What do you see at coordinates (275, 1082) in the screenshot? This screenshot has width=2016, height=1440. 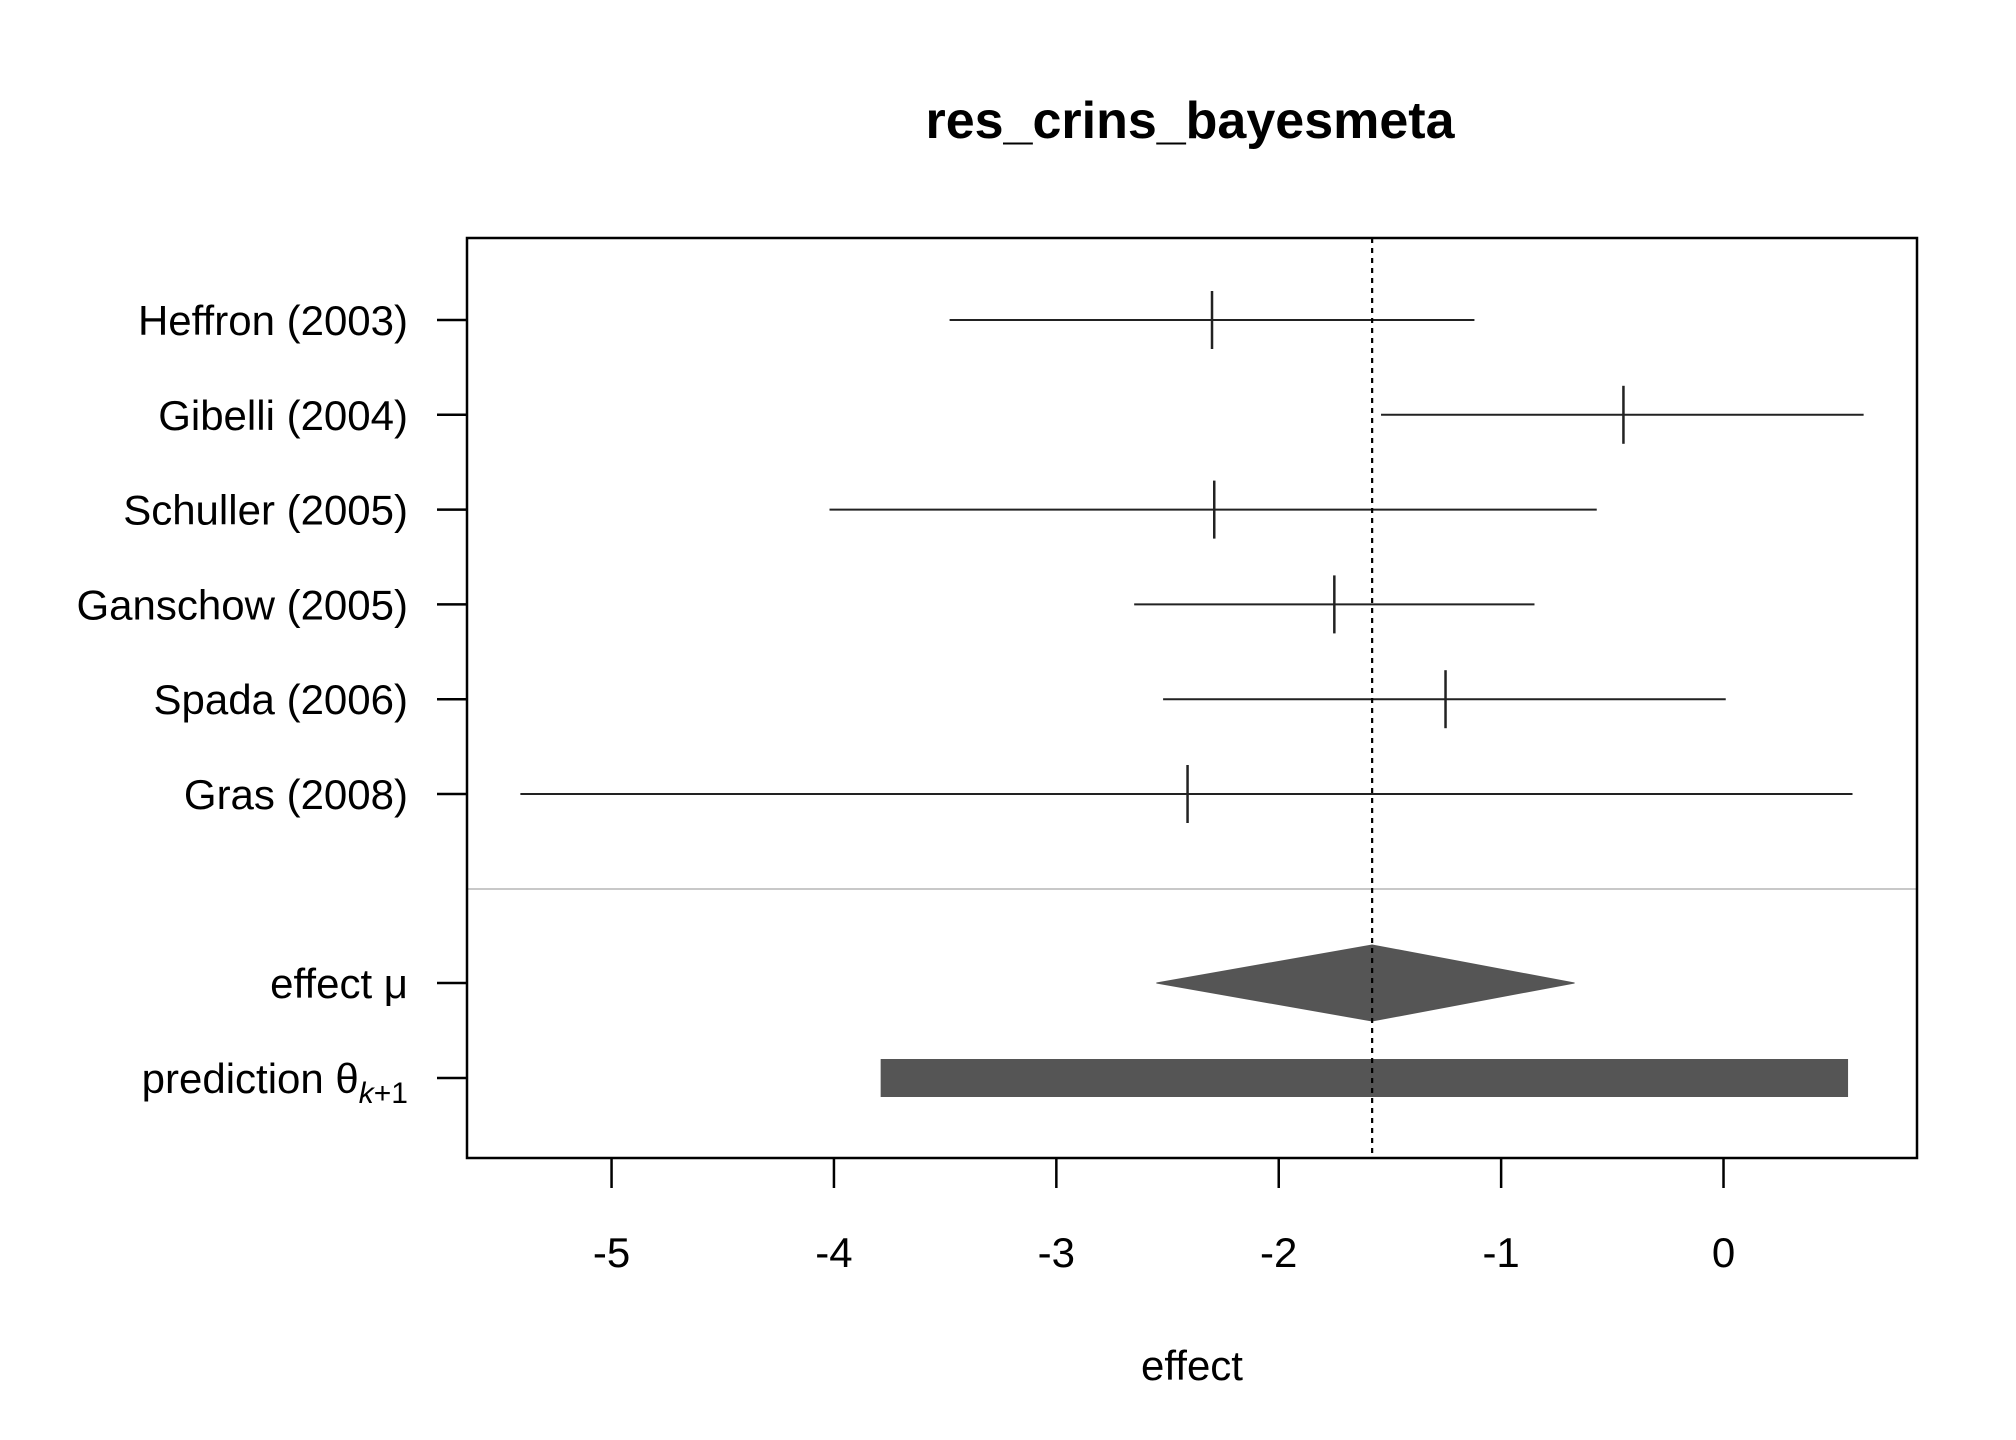 I see `prediction-label: prediction θk+1` at bounding box center [275, 1082].